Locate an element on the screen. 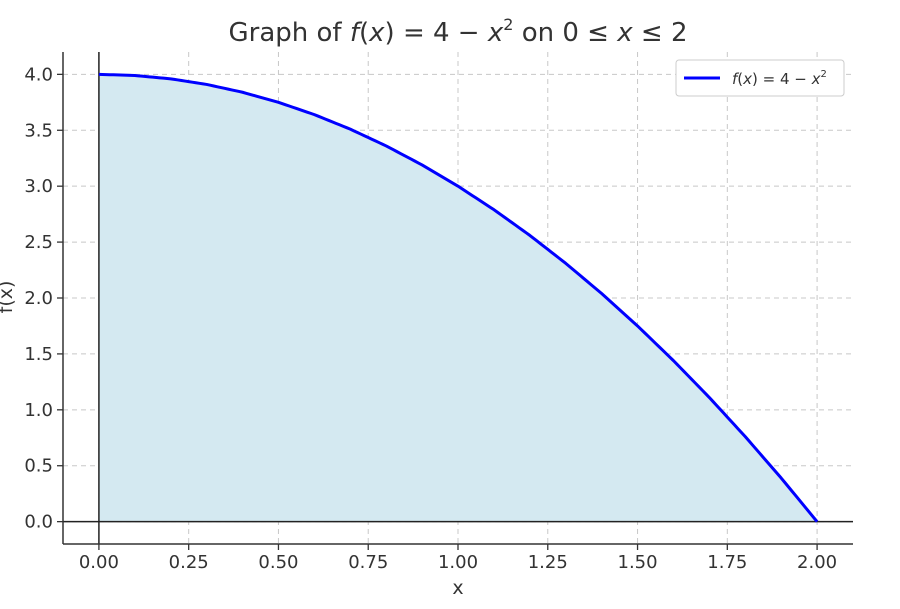  x-axis-label: x is located at coordinates (457, 588).